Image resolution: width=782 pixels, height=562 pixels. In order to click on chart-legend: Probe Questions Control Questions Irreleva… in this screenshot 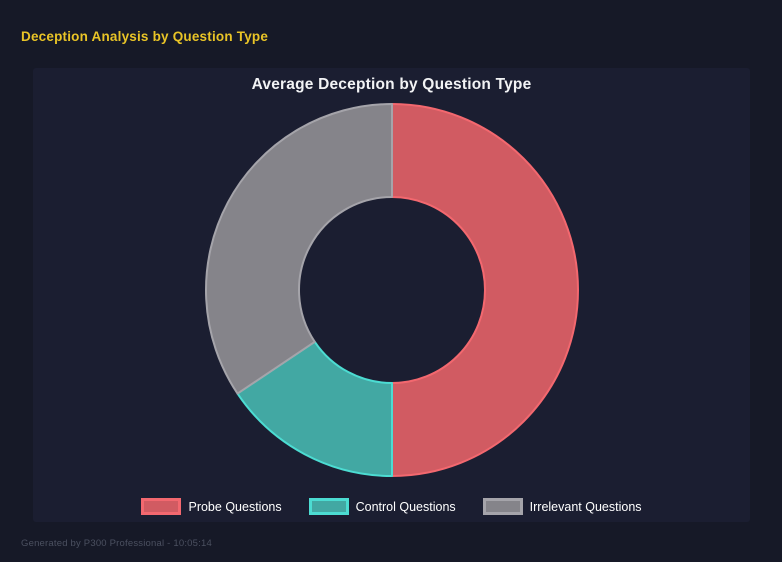, I will do `click(391, 506)`.